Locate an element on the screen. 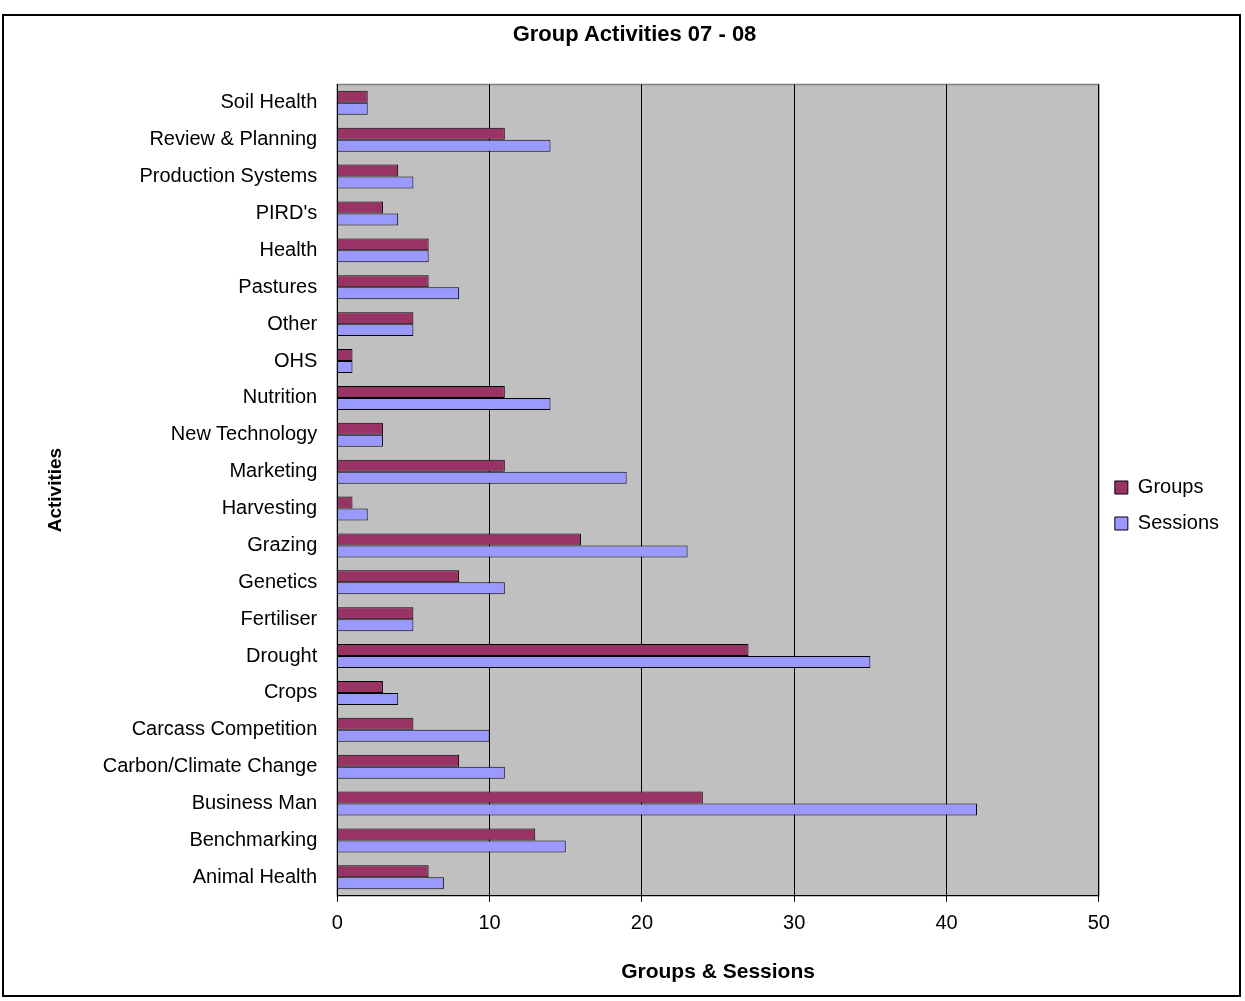  x-tick-label: 40 is located at coordinates (946, 922).